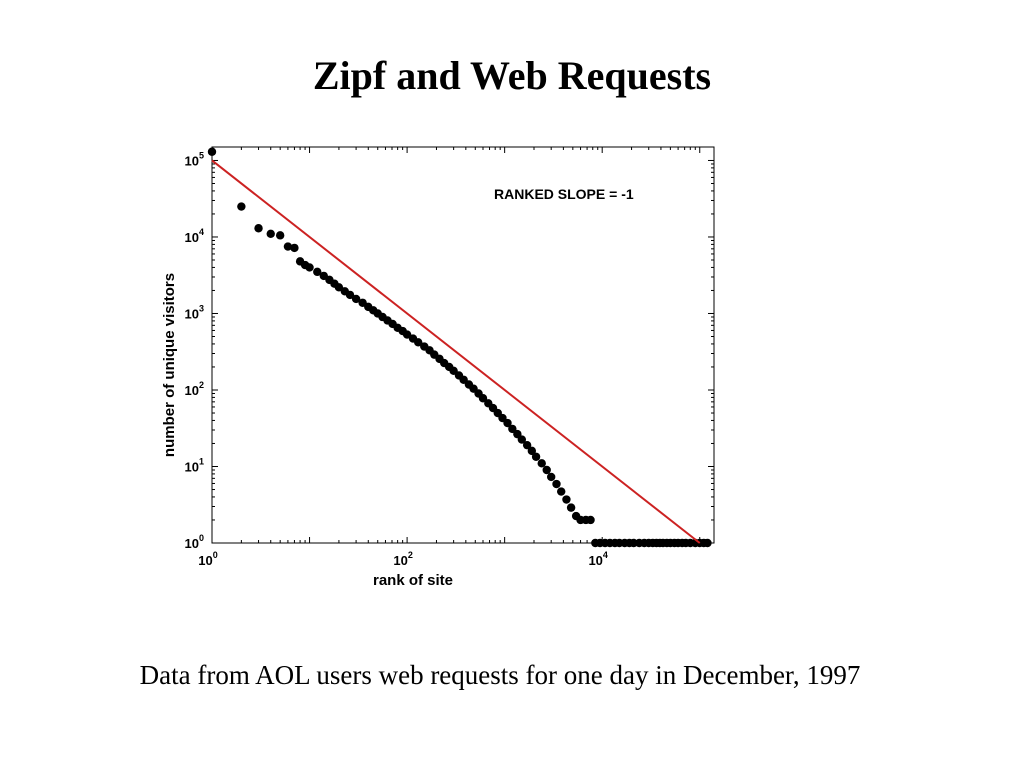 The height and width of the screenshot is (768, 1024). Describe the element at coordinates (207, 559) in the screenshot. I see `x-tick-label-0: 10⁰` at that location.